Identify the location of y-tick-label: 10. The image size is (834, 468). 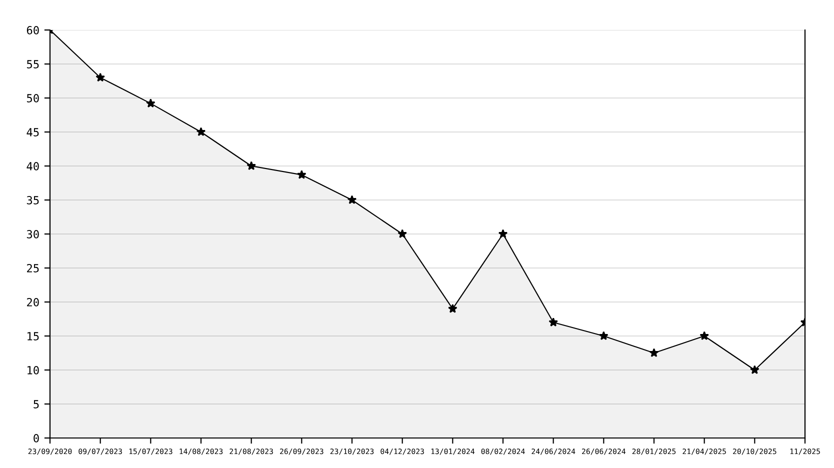
(33, 370).